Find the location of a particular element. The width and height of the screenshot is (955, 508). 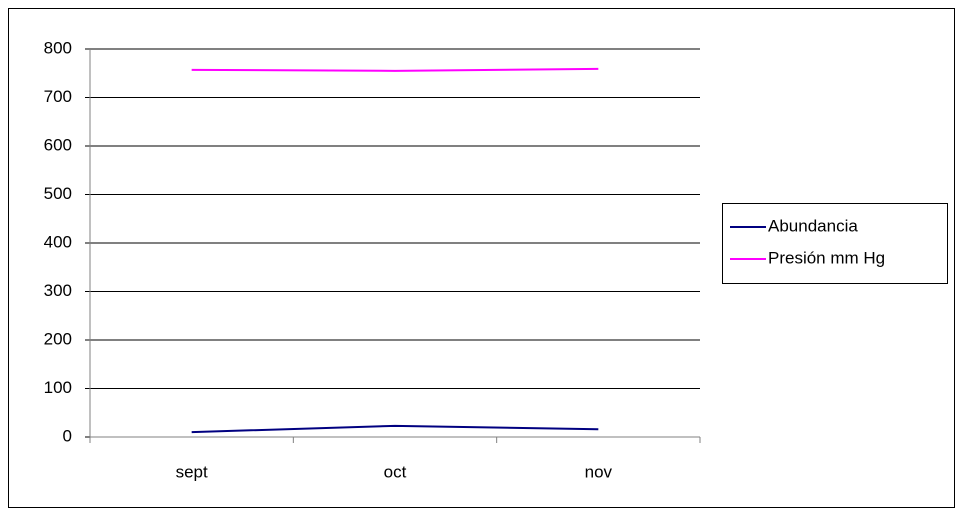

y-tick-label: 100 is located at coordinates (58, 387).